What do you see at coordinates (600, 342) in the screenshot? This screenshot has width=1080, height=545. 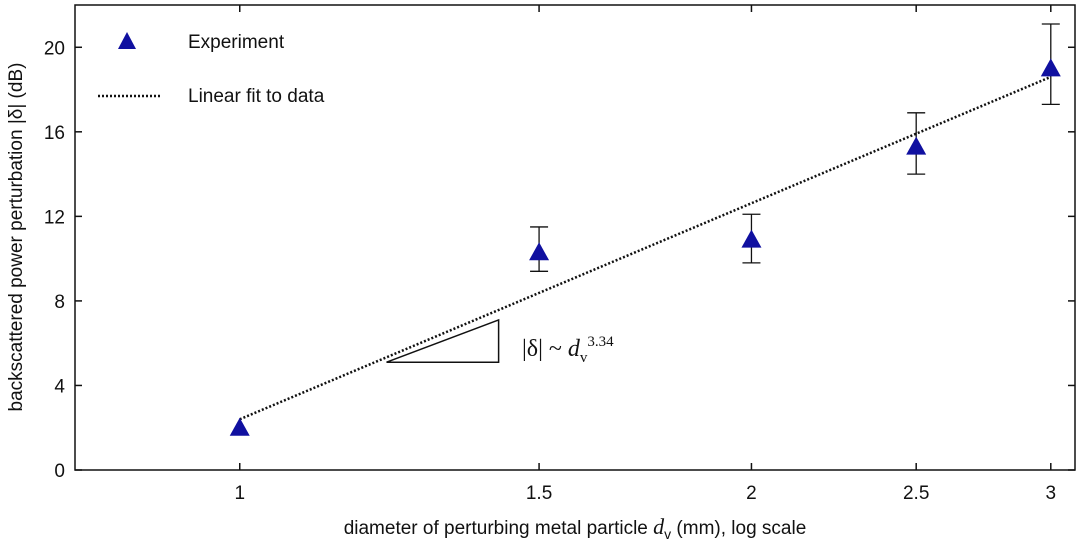 I see `annotation-exponent: 3.34` at bounding box center [600, 342].